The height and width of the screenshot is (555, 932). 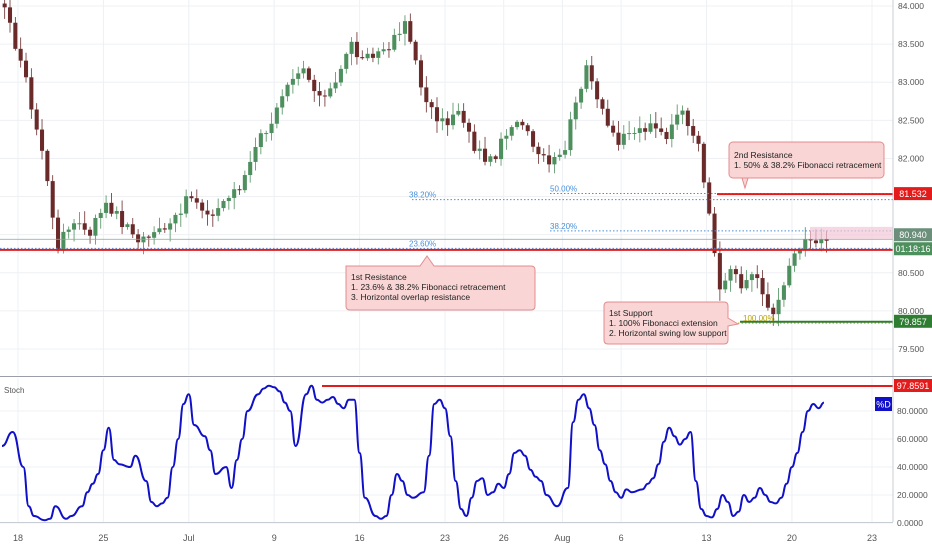 I want to click on time-tick-label: 20, so click(x=792, y=538).